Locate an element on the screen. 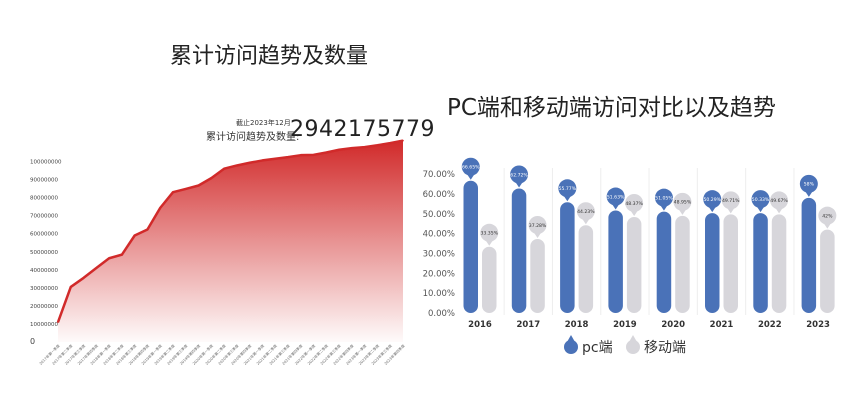 This screenshot has height=411, width=852. y-tick-label: 30.00% is located at coordinates (439, 254).